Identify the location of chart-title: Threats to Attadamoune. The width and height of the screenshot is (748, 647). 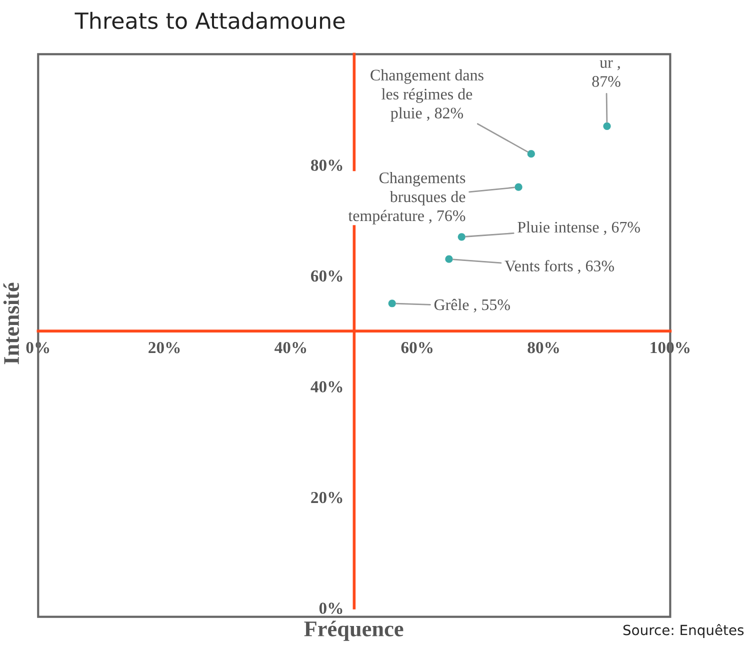
(209, 21).